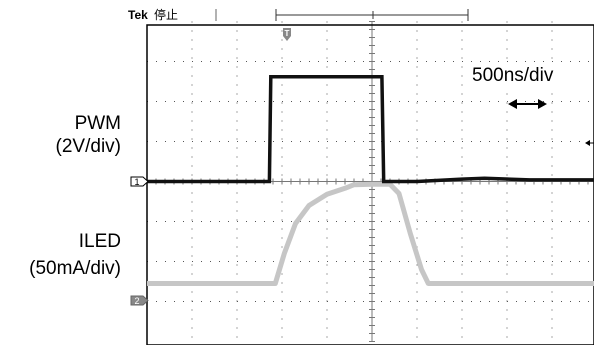 This screenshot has height=345, width=594. Describe the element at coordinates (75, 268) in the screenshot. I see `iled-scale-label: (50mA/div)` at that location.